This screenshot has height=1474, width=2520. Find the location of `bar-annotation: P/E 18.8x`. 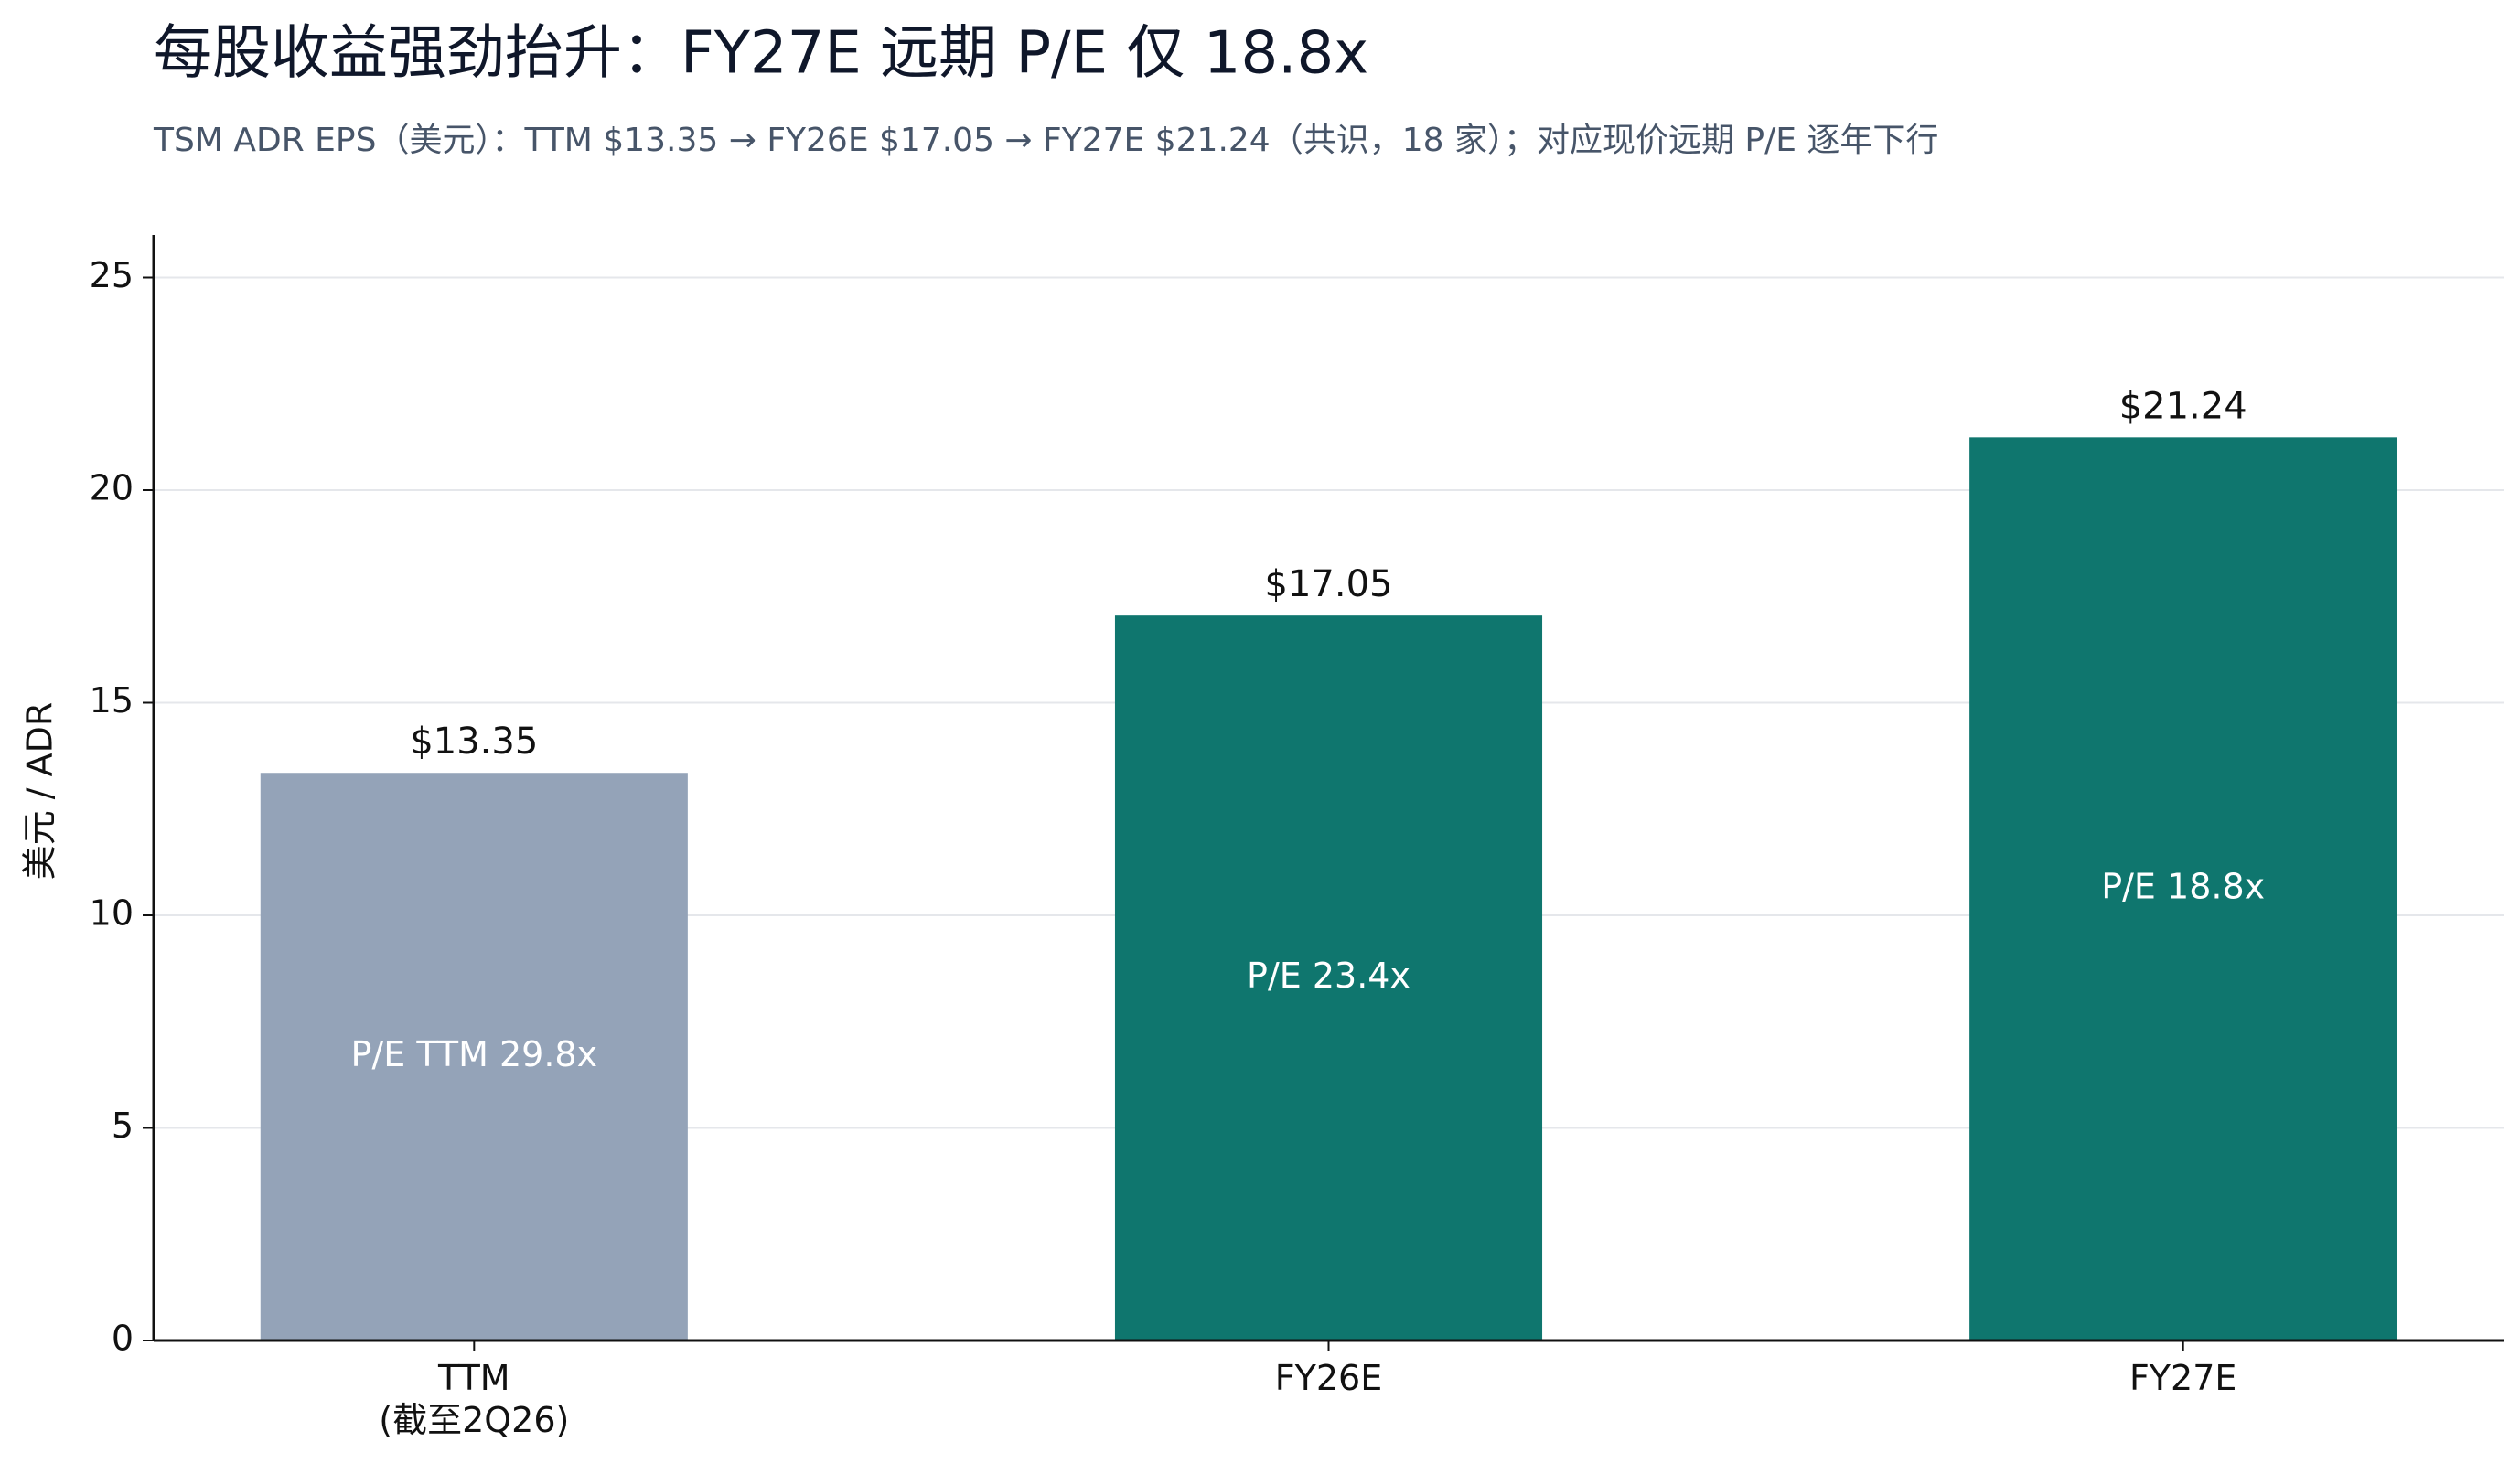

bar-annotation: P/E 18.8x is located at coordinates (2183, 887).